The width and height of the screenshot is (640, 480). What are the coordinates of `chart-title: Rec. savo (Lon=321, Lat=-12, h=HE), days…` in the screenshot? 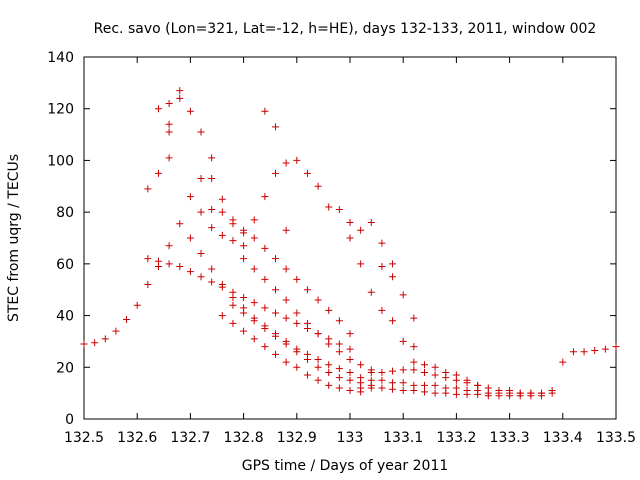 It's located at (345, 29).